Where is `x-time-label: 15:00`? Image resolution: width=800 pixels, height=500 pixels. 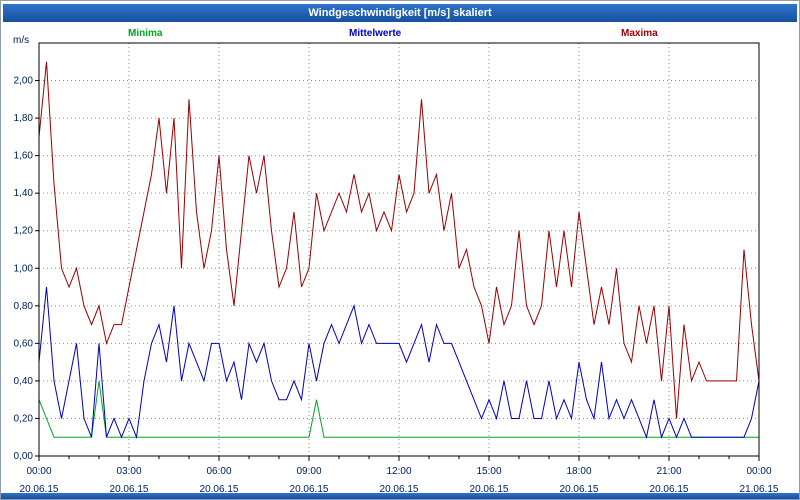
x-time-label: 15:00 is located at coordinates (488, 471).